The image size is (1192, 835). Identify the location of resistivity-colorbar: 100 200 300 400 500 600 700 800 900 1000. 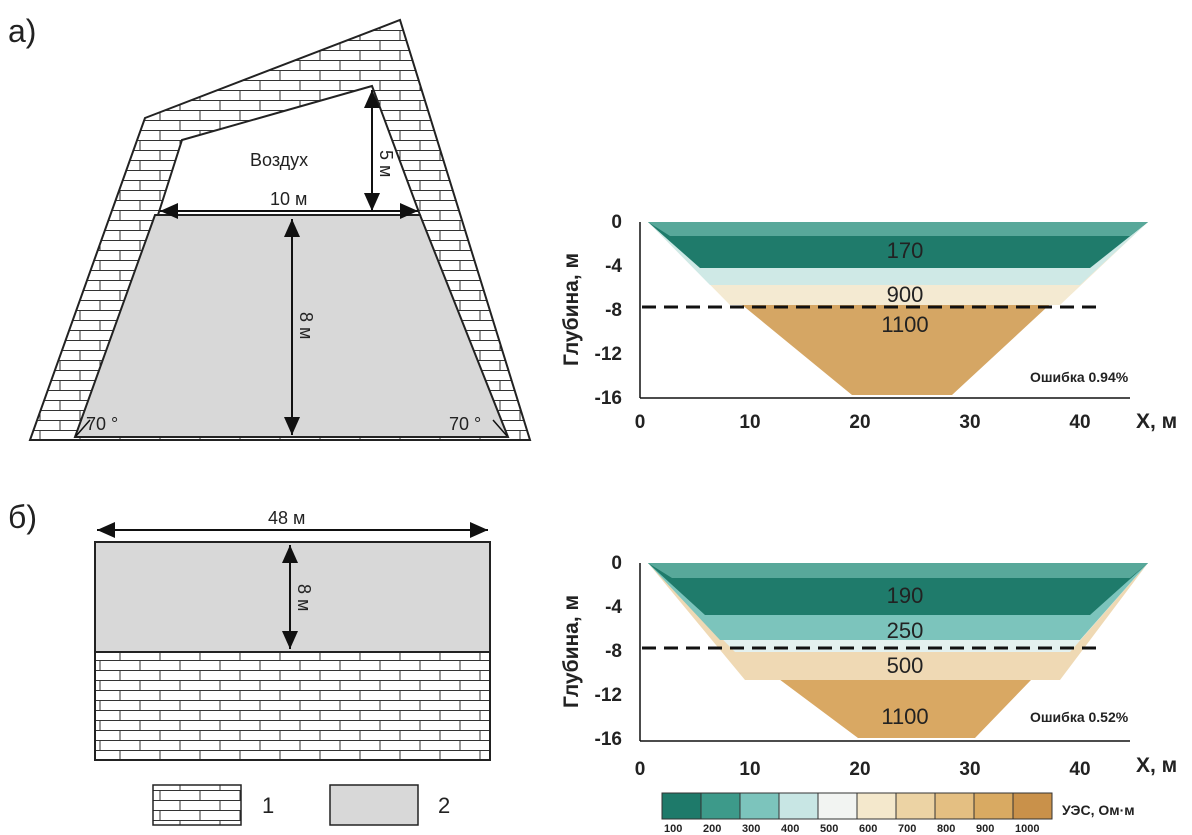
(857, 813).